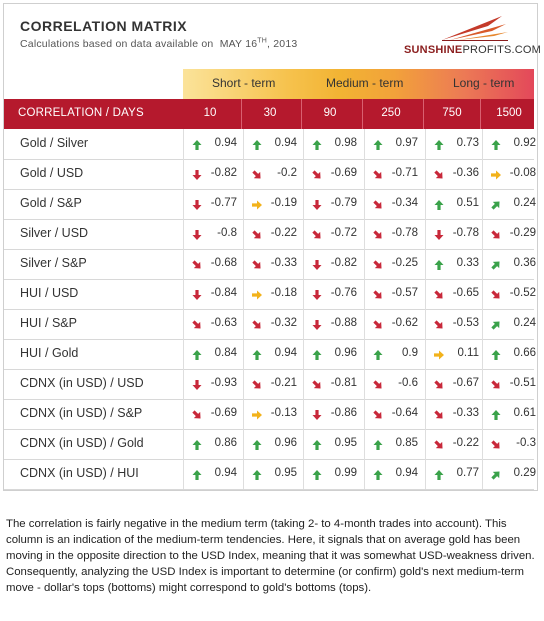  I want to click on correlation-value: -0.77, so click(223, 203).